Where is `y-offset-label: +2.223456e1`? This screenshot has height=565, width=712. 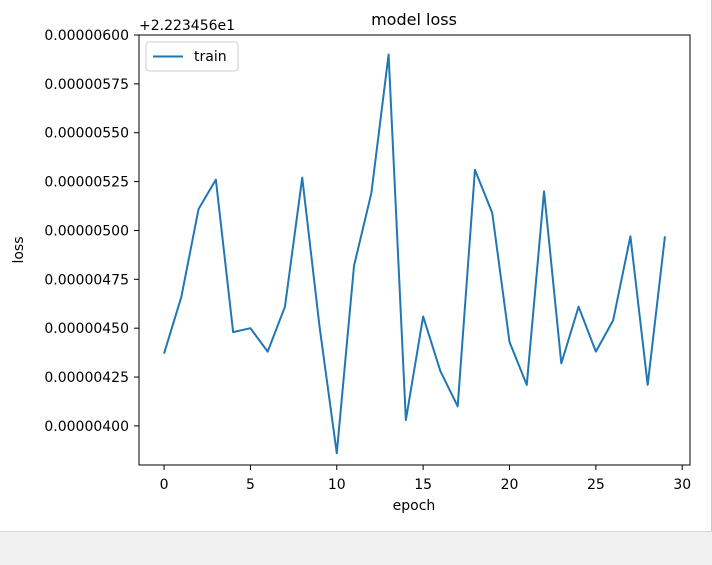
y-offset-label: +2.223456e1 is located at coordinates (187, 26).